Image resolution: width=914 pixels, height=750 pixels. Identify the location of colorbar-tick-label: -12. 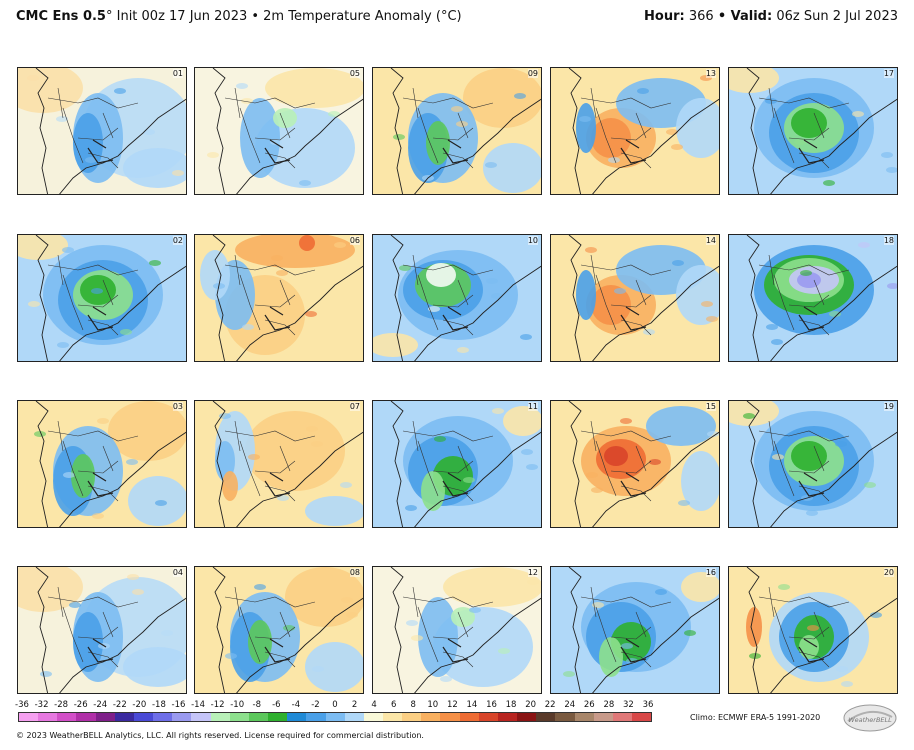
(217, 705).